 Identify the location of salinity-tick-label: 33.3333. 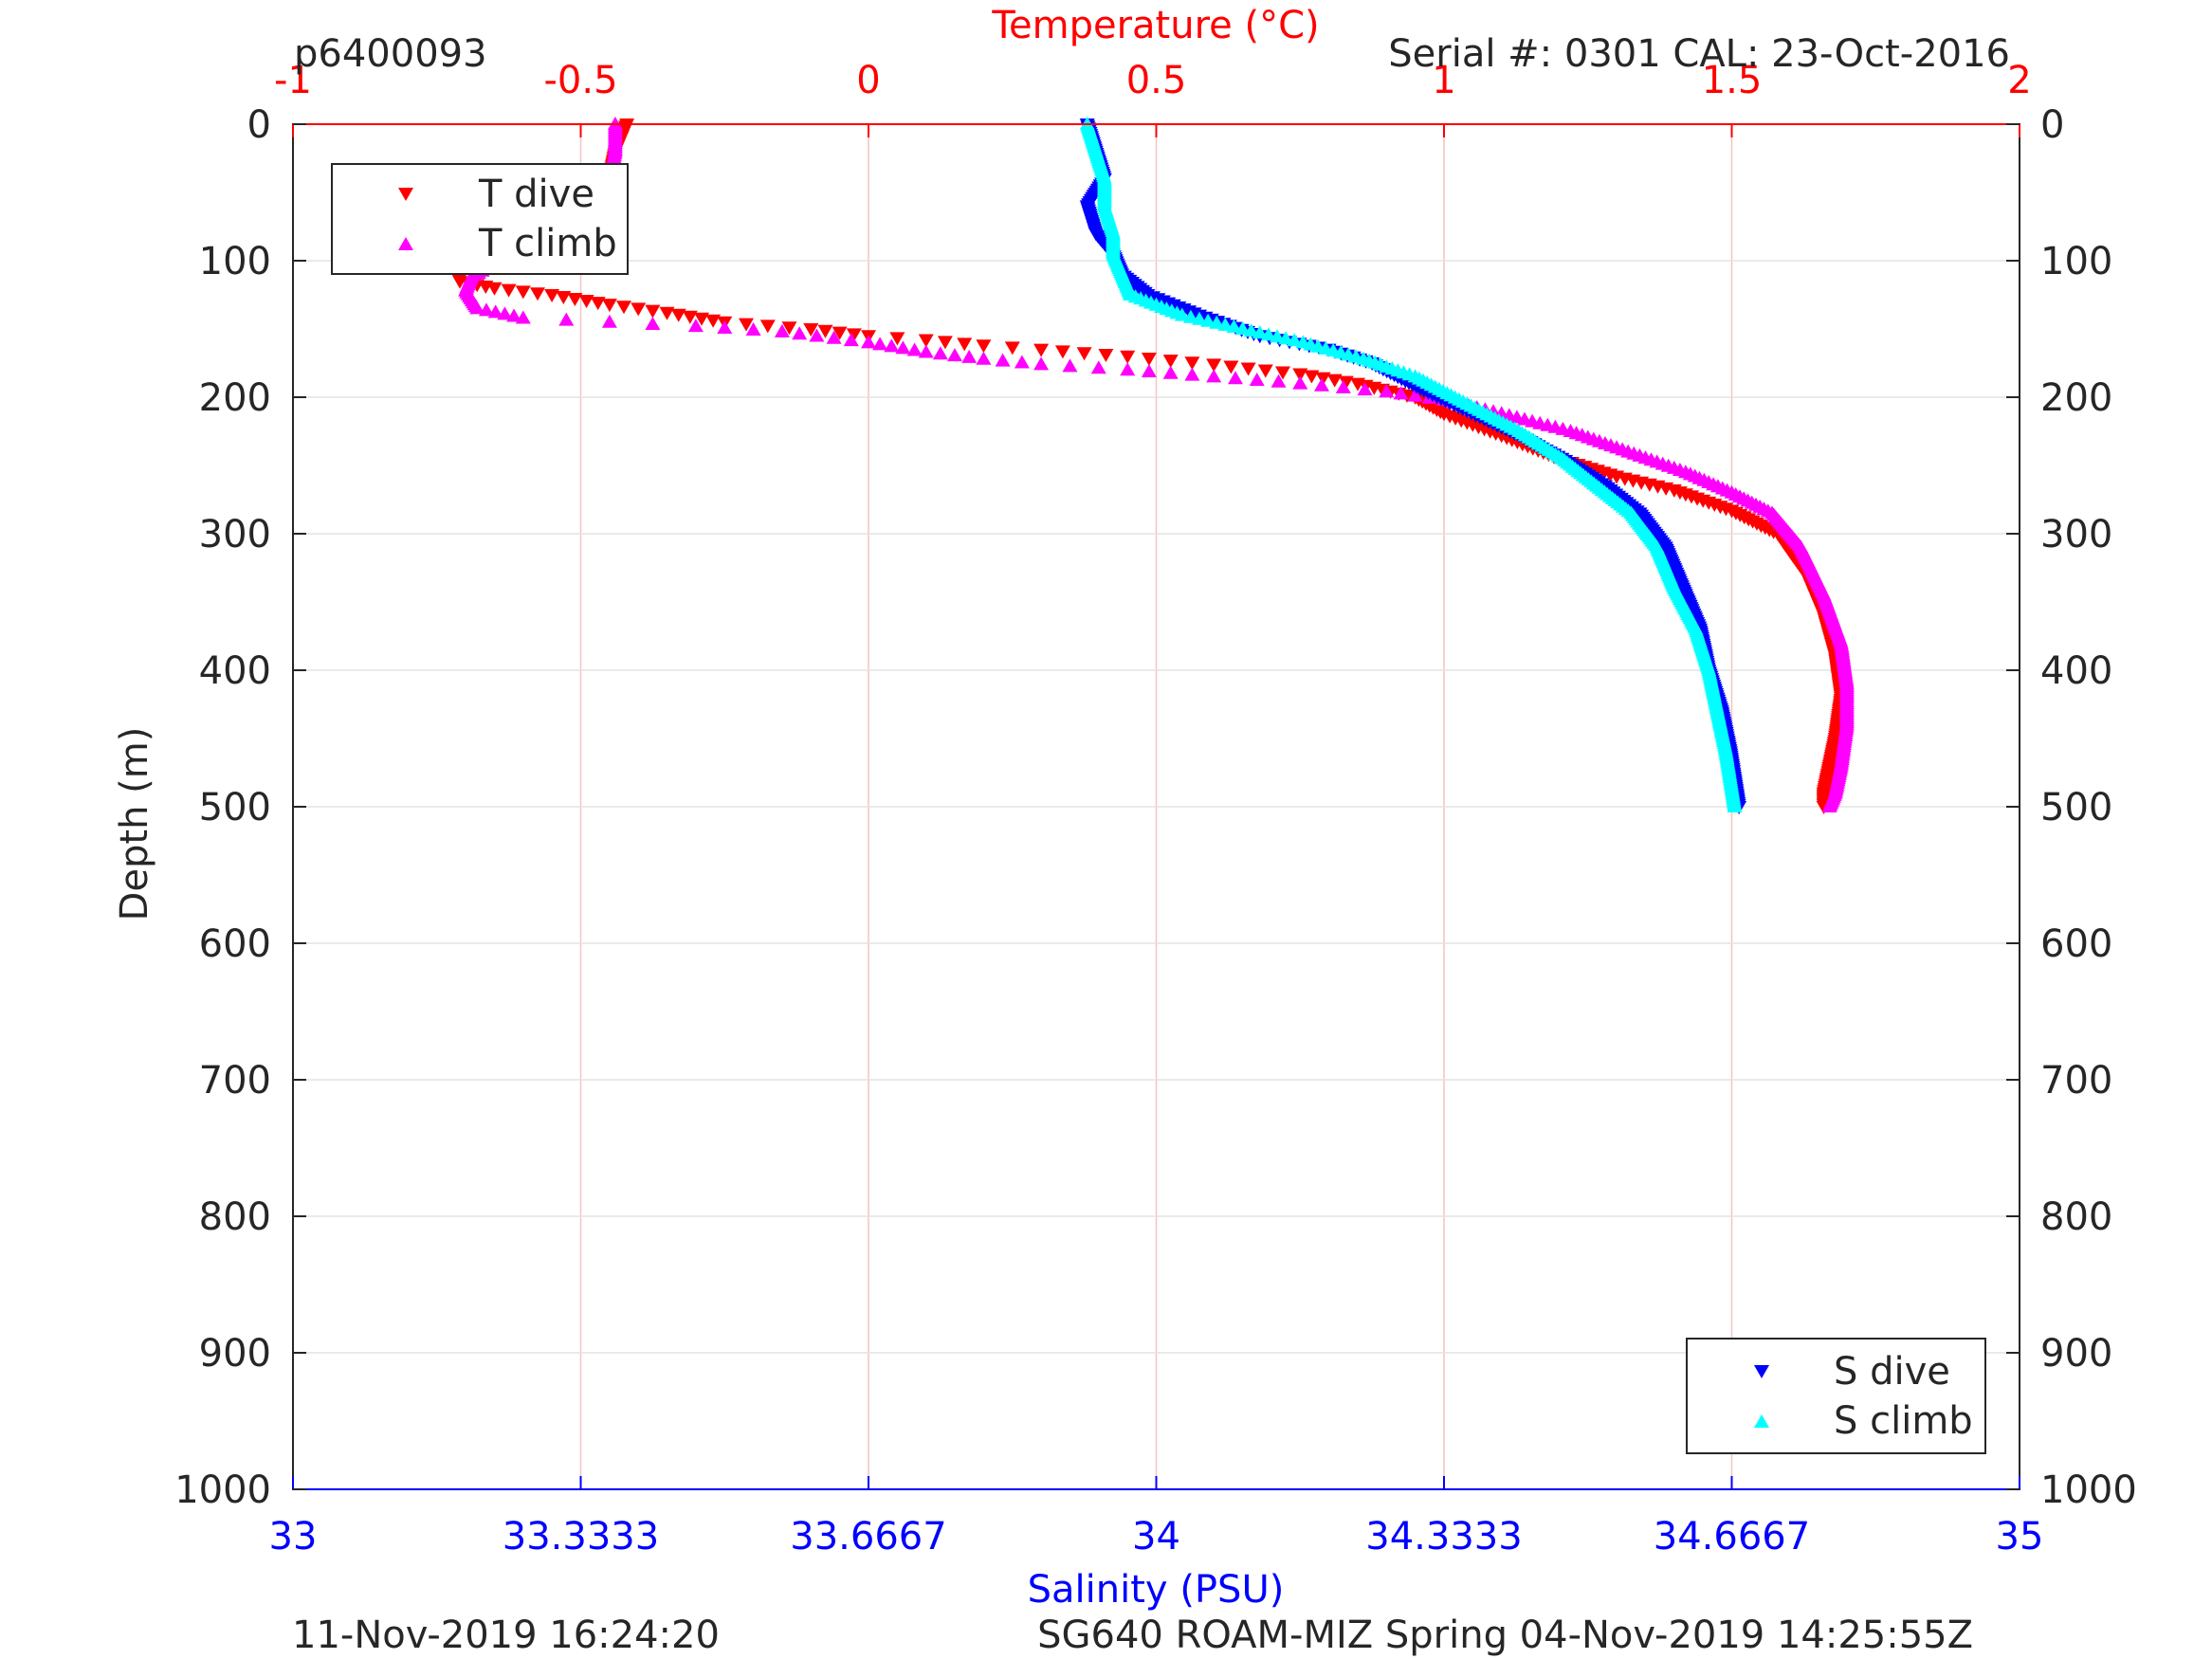
(581, 1537).